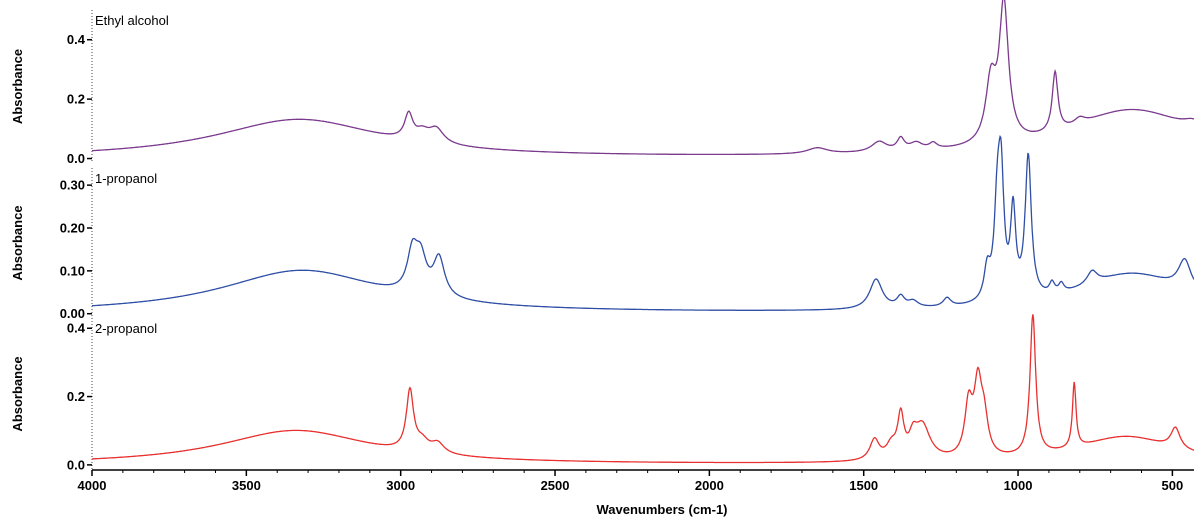 The width and height of the screenshot is (1194, 520). I want to click on panel-title: 1-propanol, so click(126, 178).